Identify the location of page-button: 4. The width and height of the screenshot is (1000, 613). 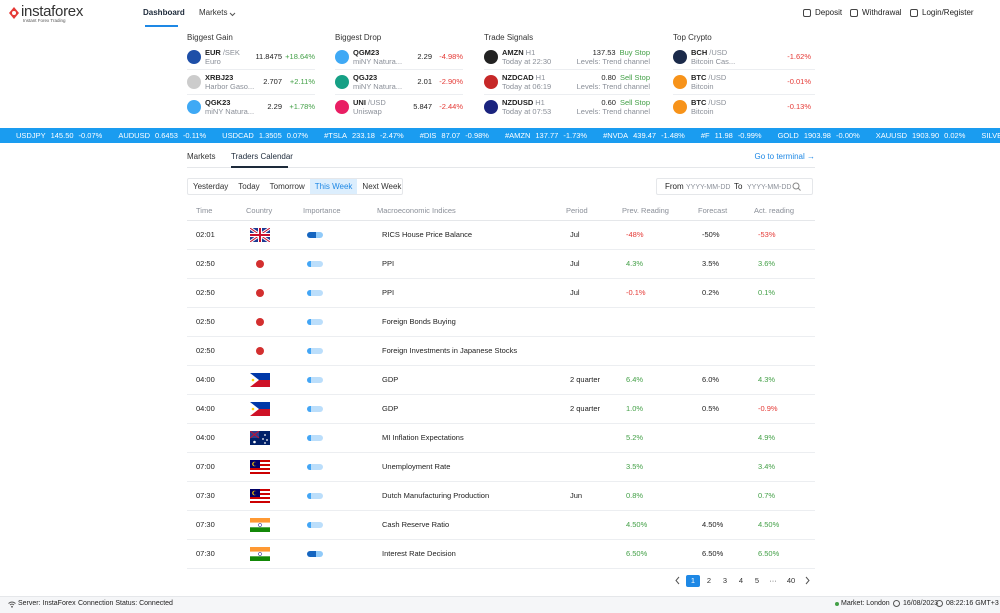
(741, 580).